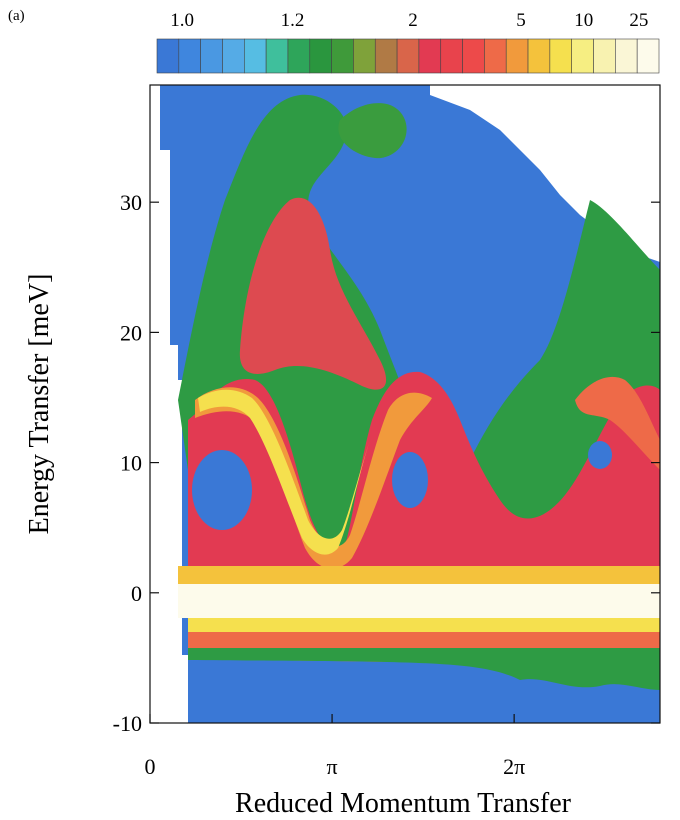 This screenshot has width=680, height=820. I want to click on colorbar-tick-label: 1.0, so click(182, 20).